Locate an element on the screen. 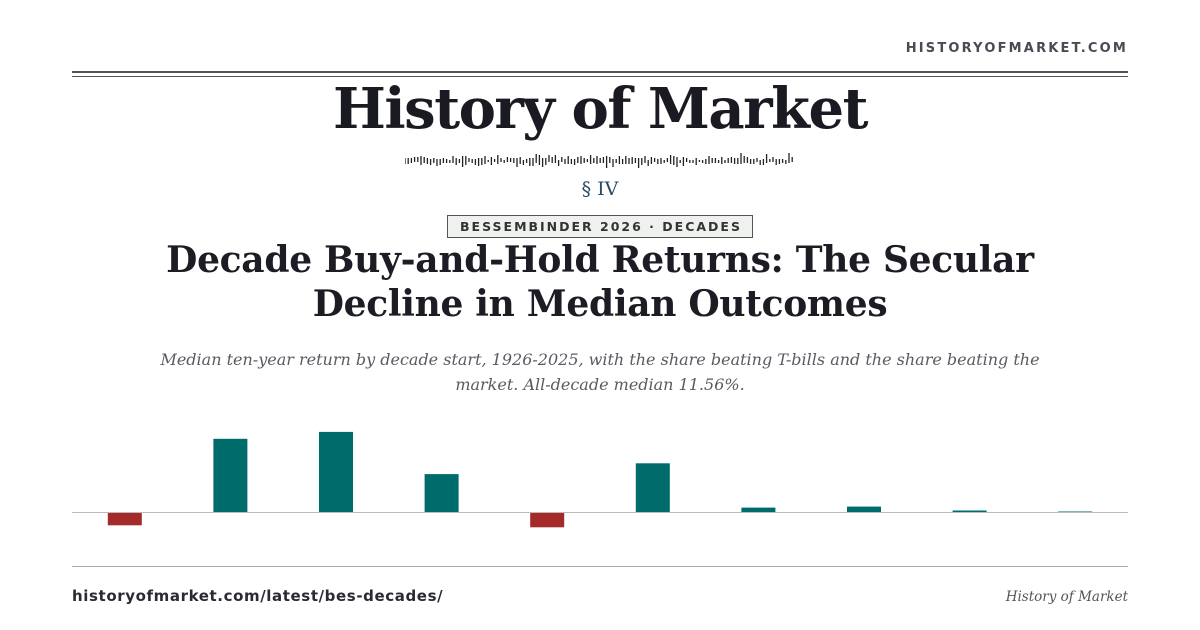  kicker-wrap: BESSEMBINDER 2026 · DECADES is located at coordinates (600, 226).